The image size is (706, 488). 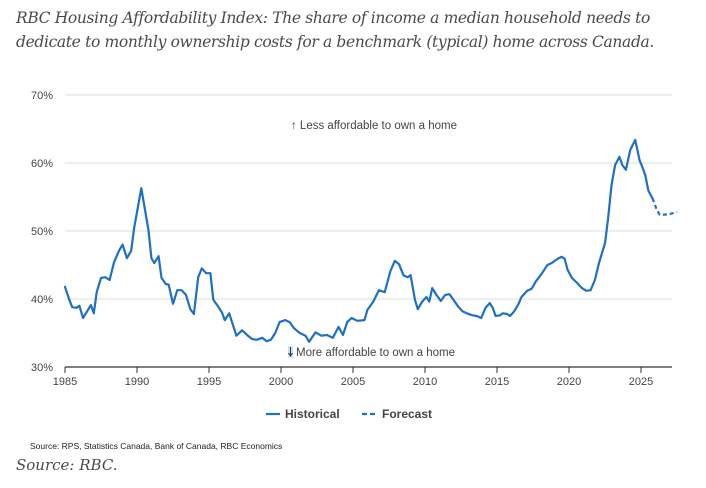 I want to click on y-tick-label: 70%, so click(x=42, y=96).